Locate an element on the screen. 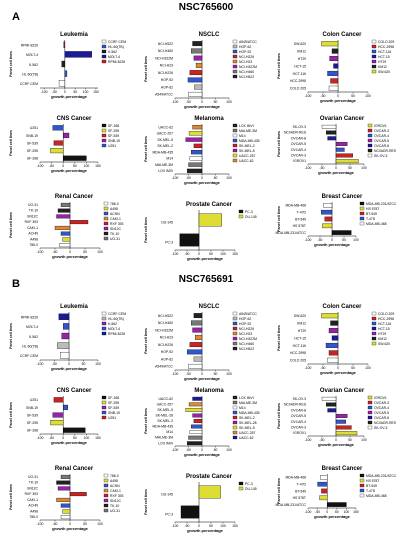 The image size is (412, 550). y-tick-label: HS 578T is located at coordinates (299, 226).